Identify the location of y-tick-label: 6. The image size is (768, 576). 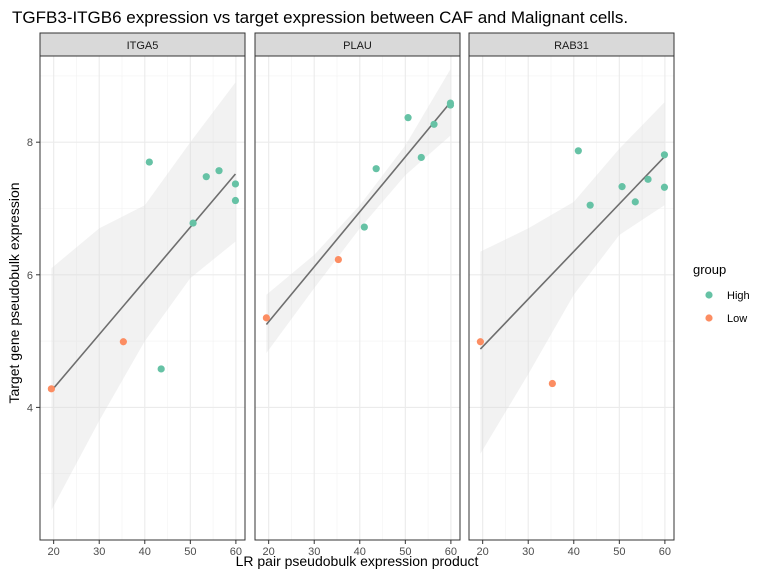
(30, 276).